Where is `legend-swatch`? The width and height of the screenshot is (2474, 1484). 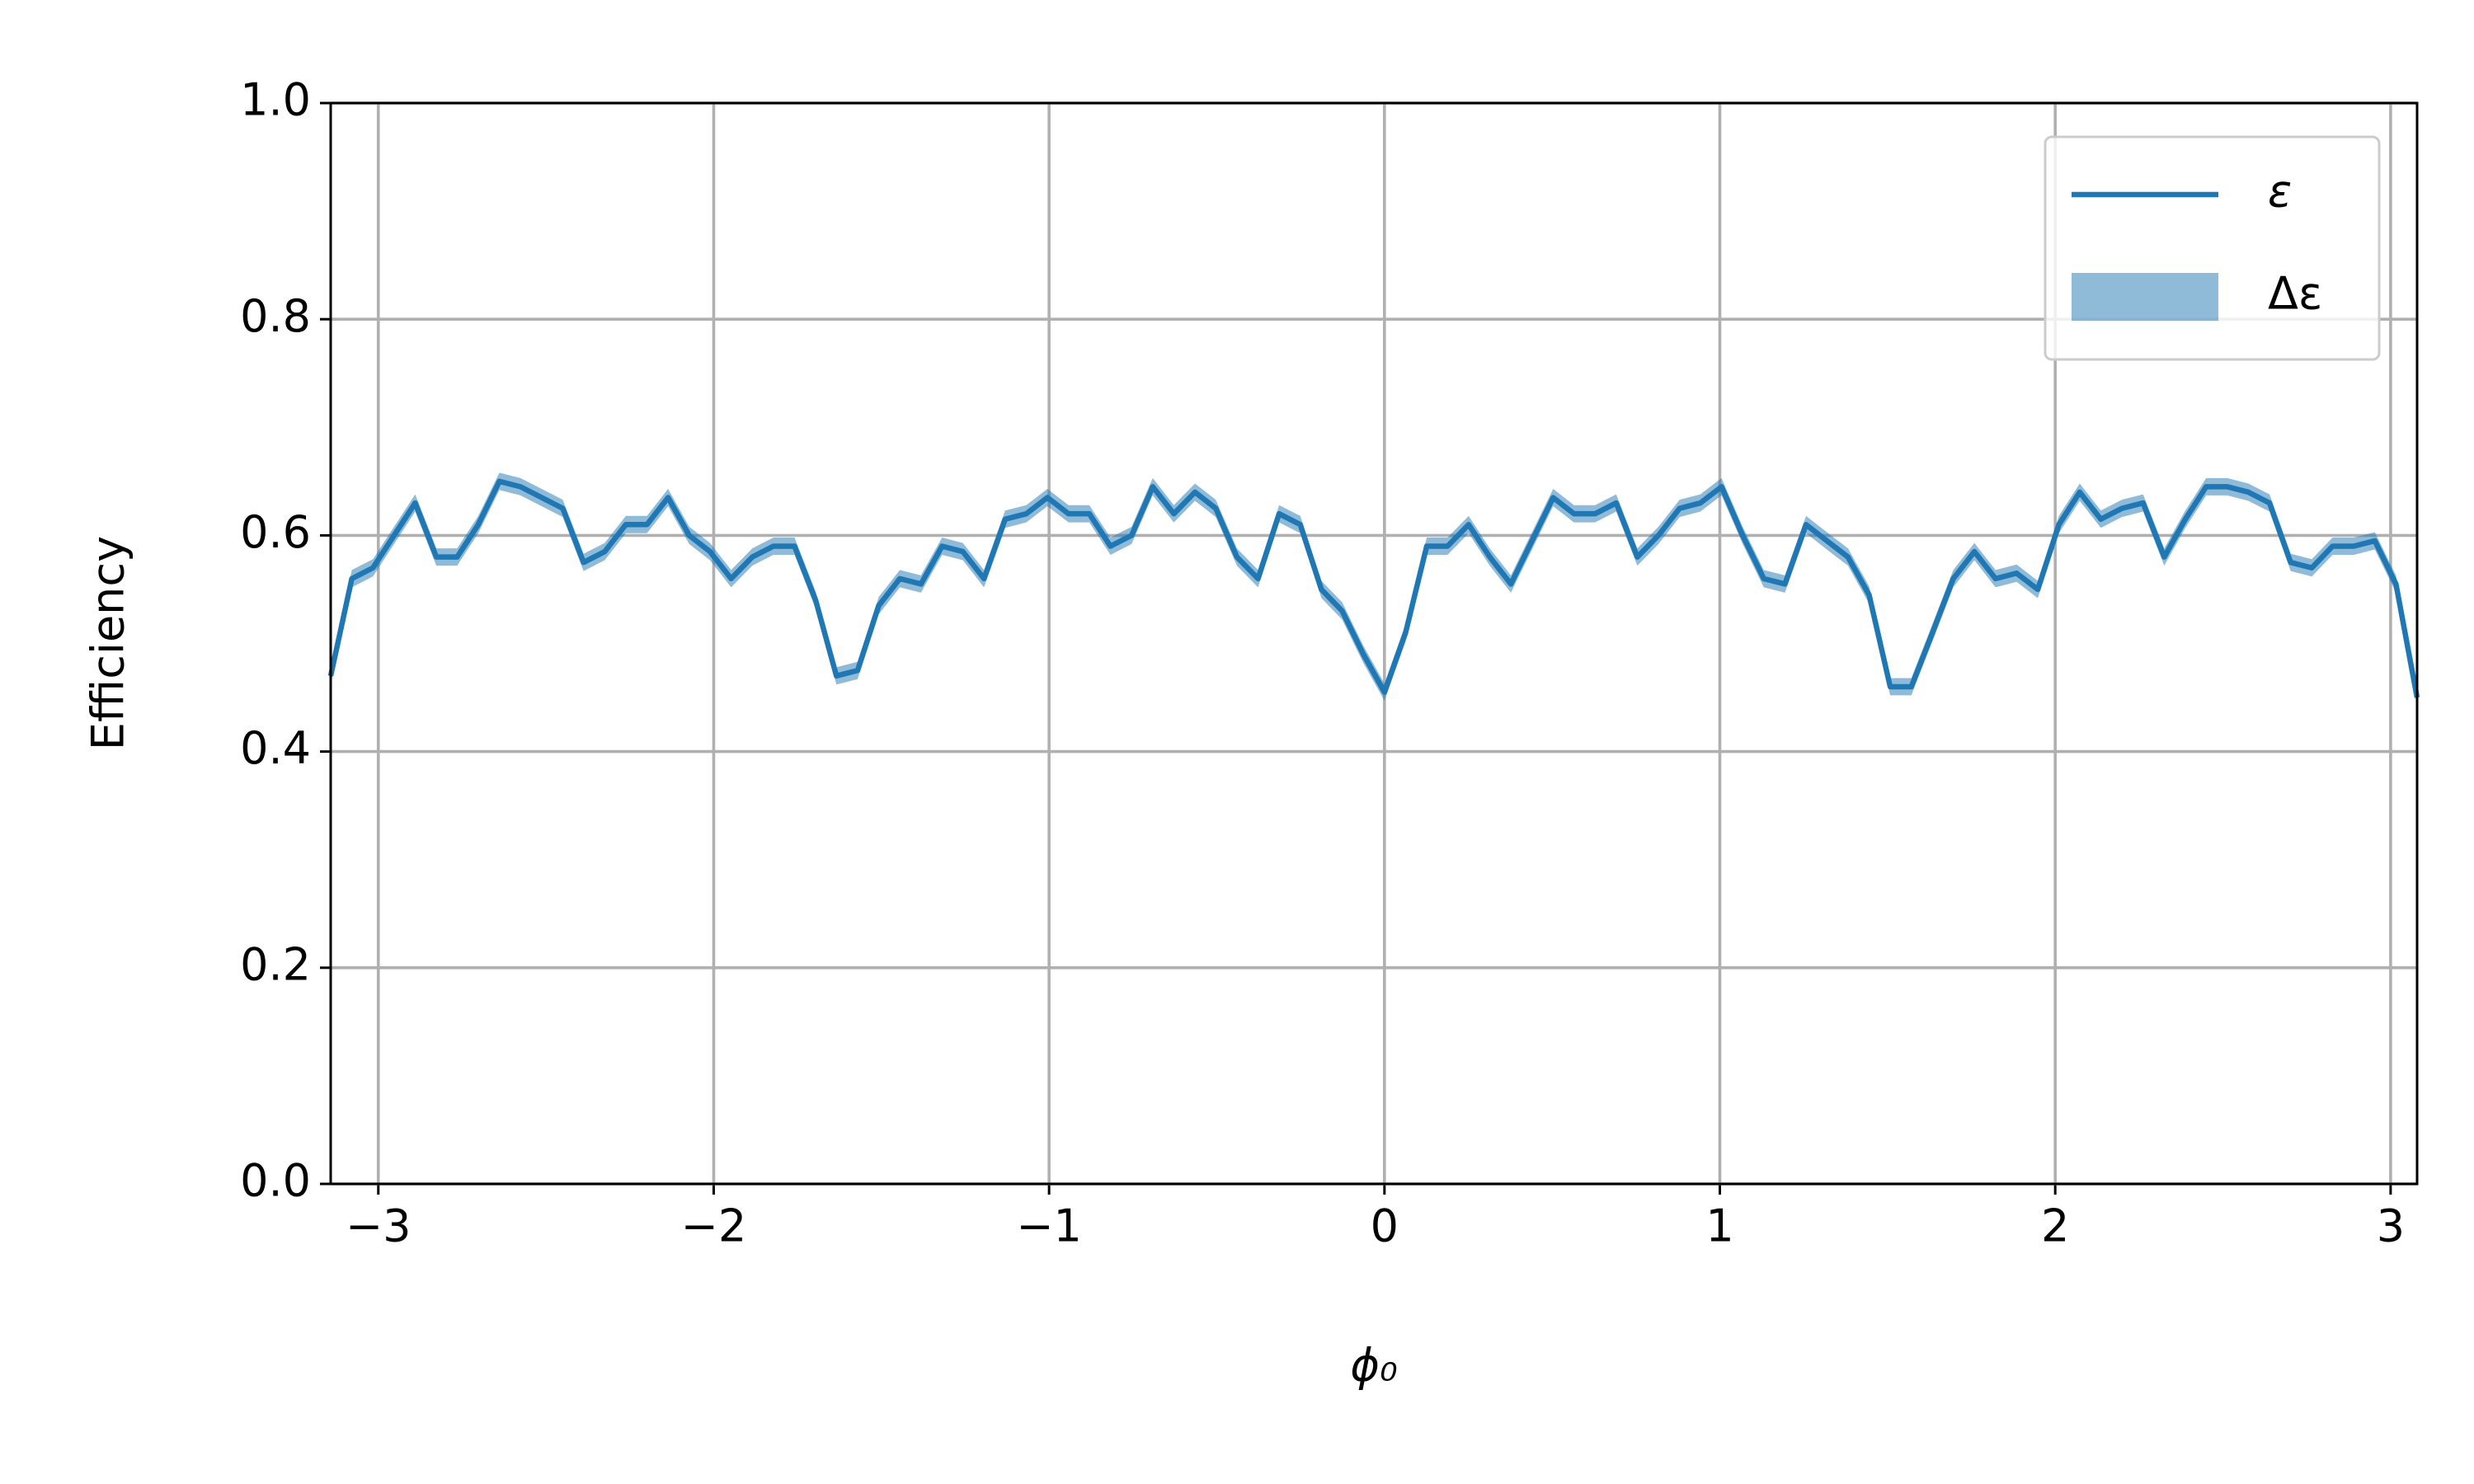
legend-swatch is located at coordinates (2145, 297).